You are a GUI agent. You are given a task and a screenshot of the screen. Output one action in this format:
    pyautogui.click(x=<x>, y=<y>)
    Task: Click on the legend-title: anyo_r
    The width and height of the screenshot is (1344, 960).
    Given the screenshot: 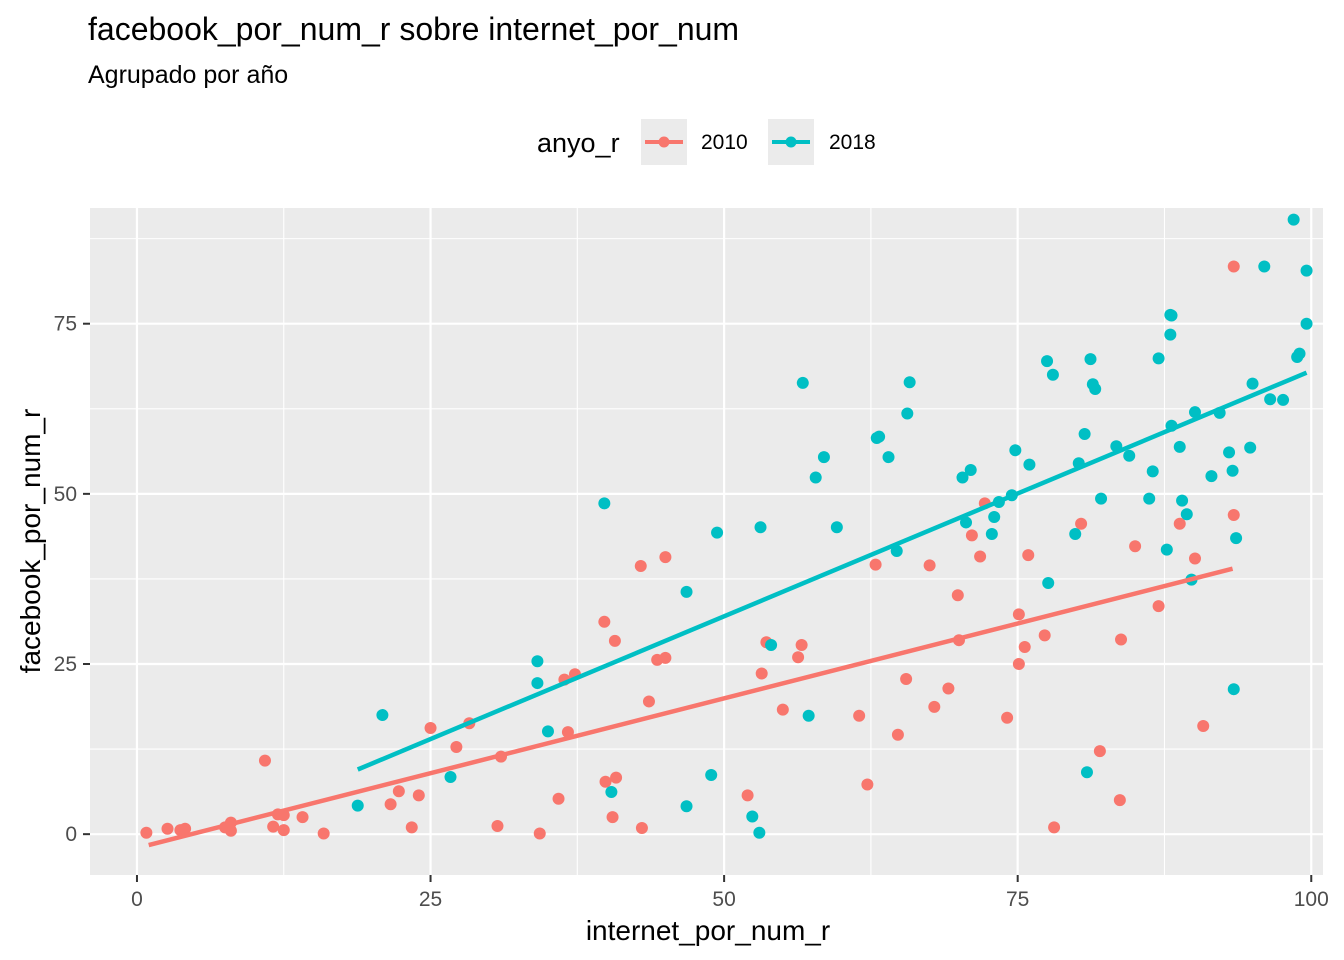 What is the action you would take?
    pyautogui.click(x=578, y=143)
    